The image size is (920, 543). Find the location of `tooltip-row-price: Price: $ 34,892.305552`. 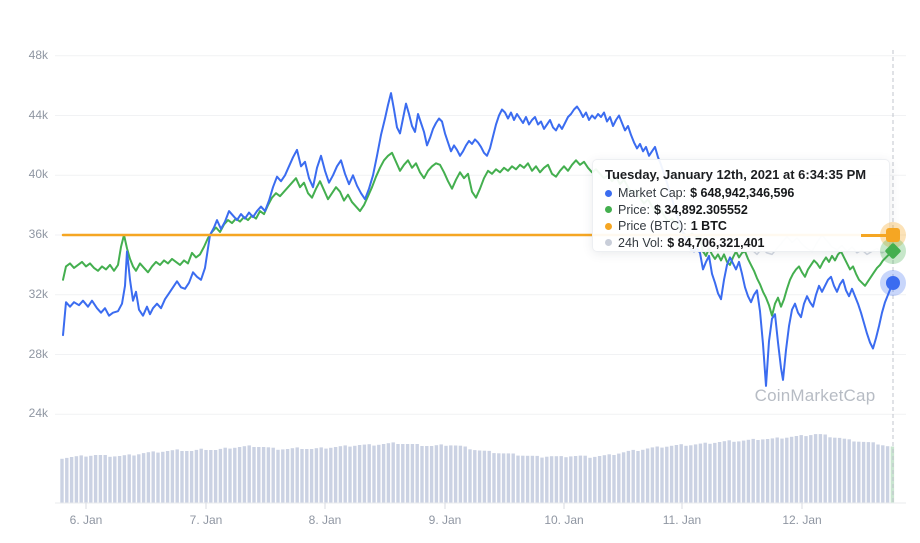

tooltip-row-price: Price: $ 34,892.305552 is located at coordinates (742, 210).